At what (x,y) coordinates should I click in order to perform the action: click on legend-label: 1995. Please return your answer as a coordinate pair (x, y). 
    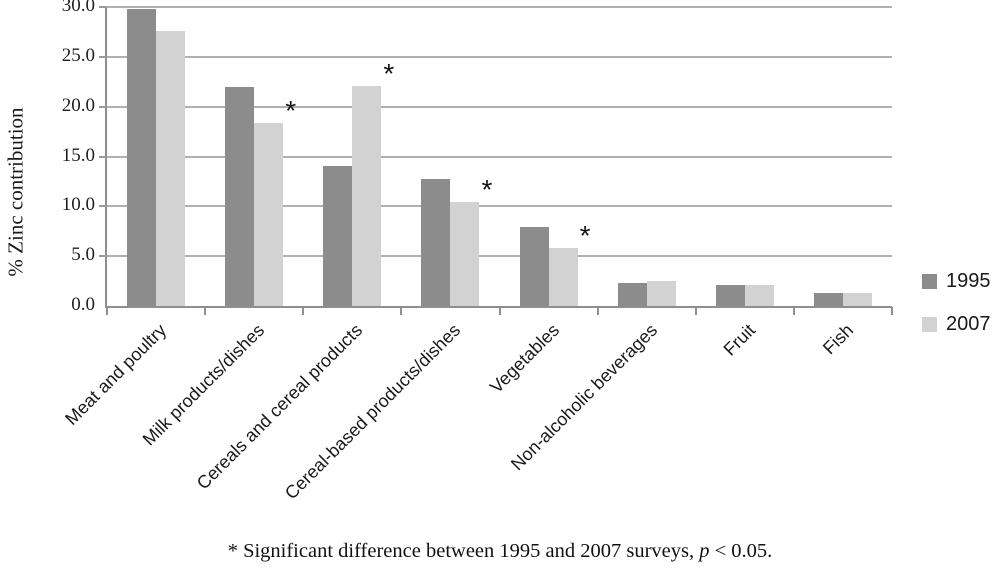
    Looking at the image, I should click on (968, 281).